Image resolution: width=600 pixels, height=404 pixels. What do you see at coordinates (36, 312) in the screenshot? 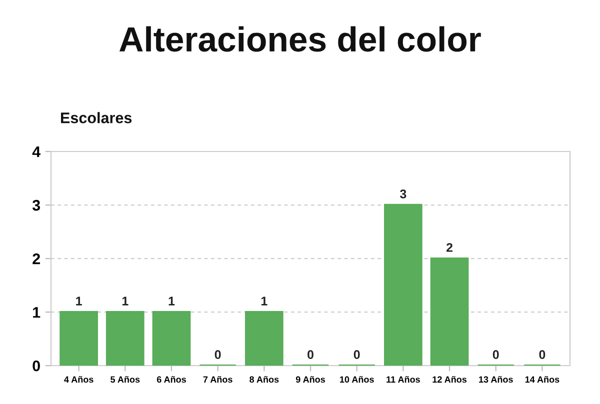
I see `y-tick-label: 1` at bounding box center [36, 312].